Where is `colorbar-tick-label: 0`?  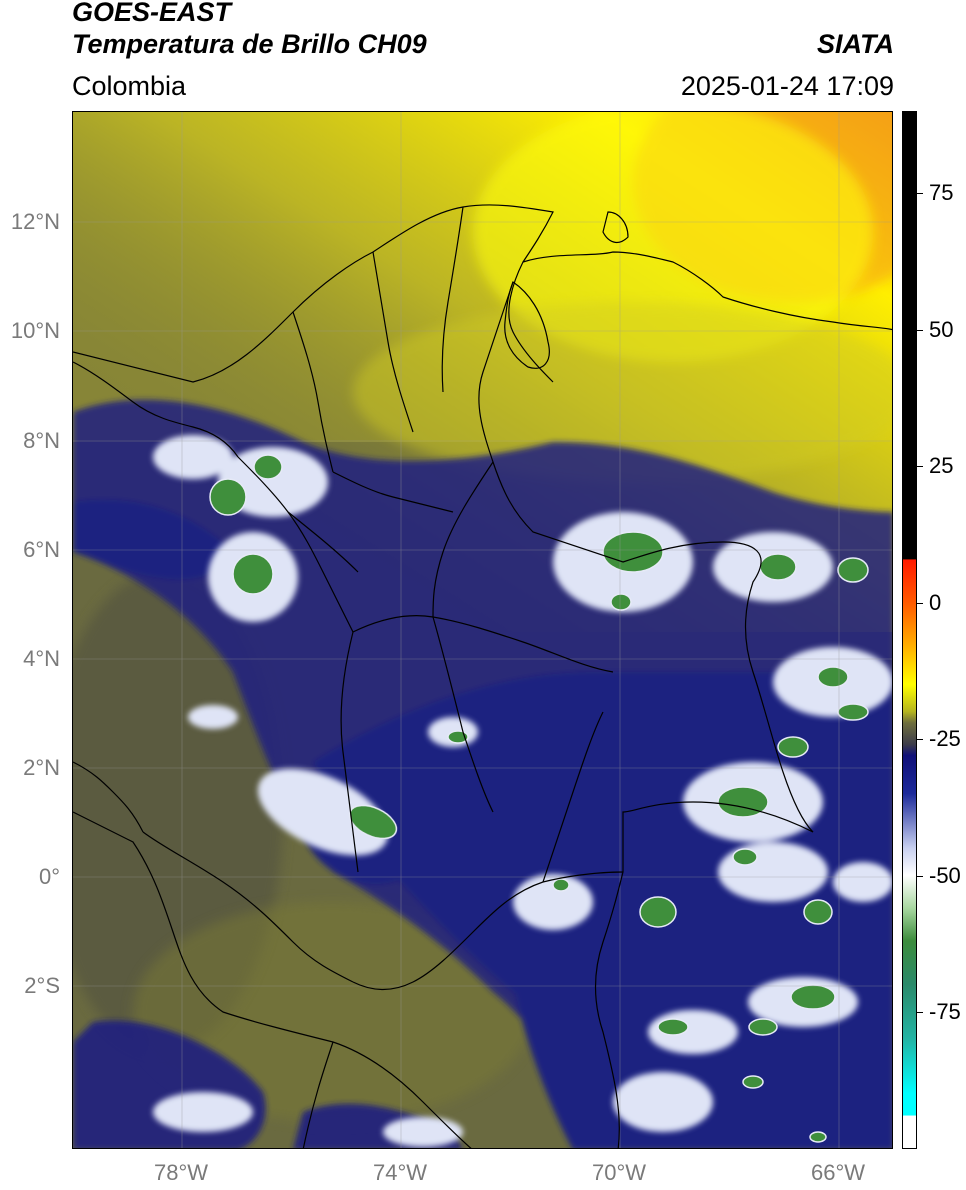
colorbar-tick-label: 0 is located at coordinates (935, 602).